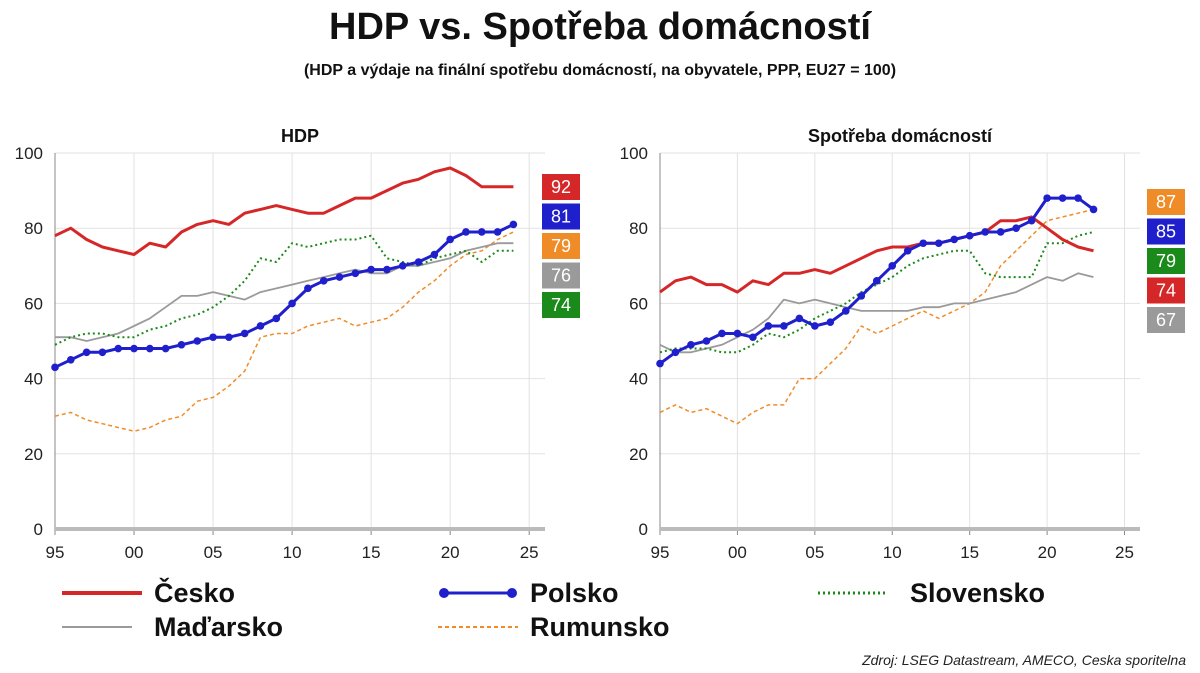 This screenshot has width=1200, height=673. Describe the element at coordinates (1124, 552) in the screenshot. I see `spotreba-x-tick-label: 25` at that location.